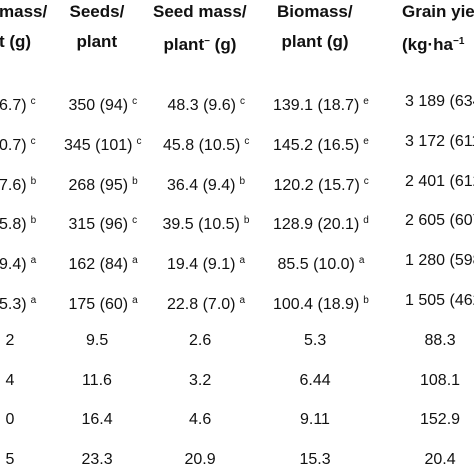  Describe the element at coordinates (98, 265) in the screenshot. I see `cell-text: 162 (84)` at that location.